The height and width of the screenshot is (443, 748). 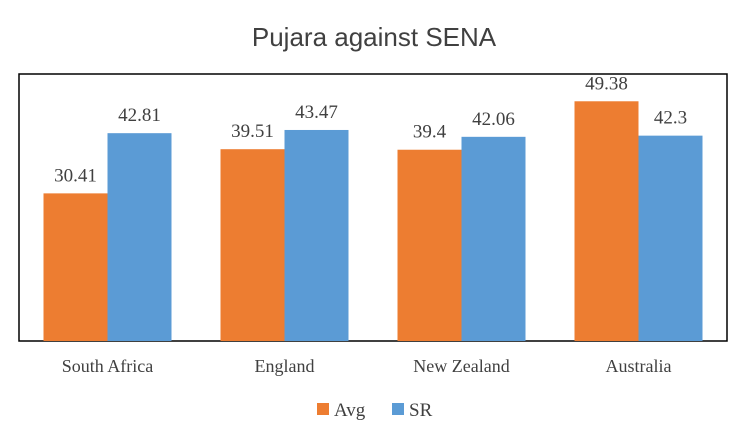 I want to click on bar-sr-south-africa, so click(x=139, y=237).